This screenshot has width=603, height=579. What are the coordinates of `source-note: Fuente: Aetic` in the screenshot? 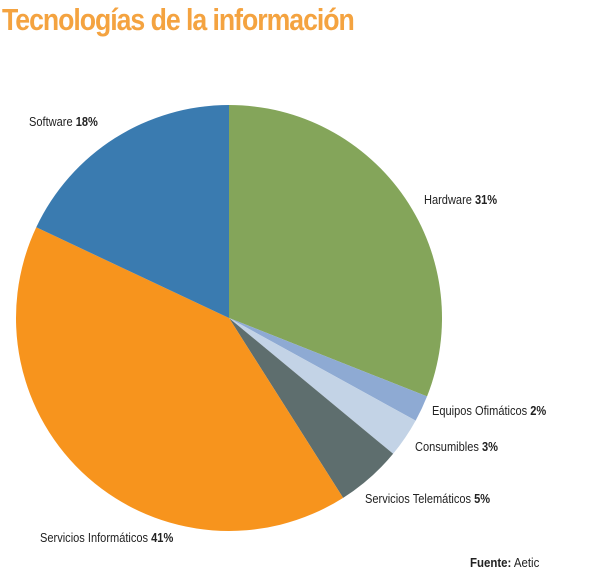 It's located at (505, 562).